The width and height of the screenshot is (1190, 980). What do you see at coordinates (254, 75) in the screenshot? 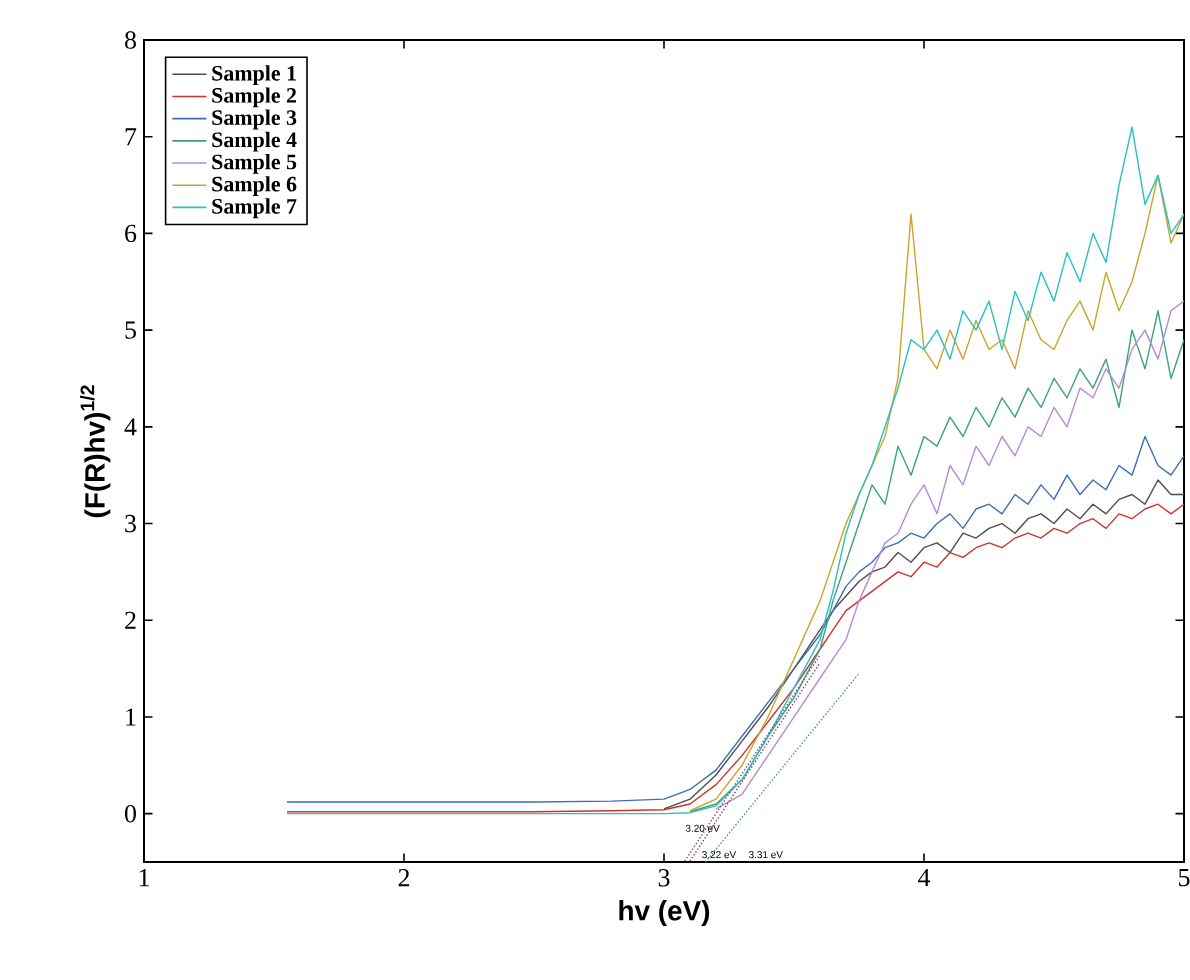
I see `legend-label: Sample 1` at bounding box center [254, 75].